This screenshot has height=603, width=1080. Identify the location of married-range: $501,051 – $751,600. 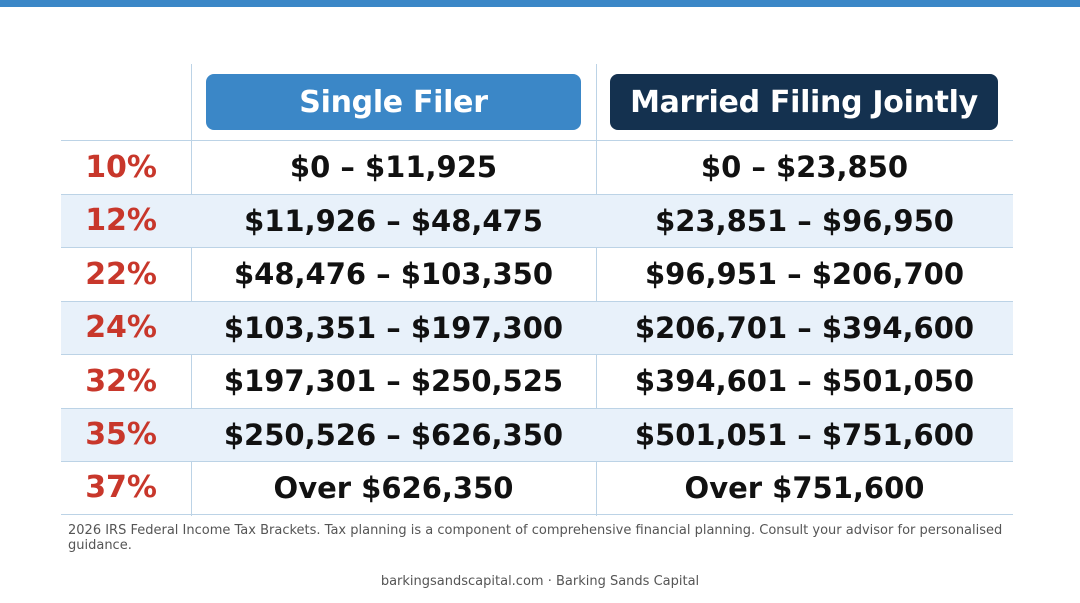
(804, 434).